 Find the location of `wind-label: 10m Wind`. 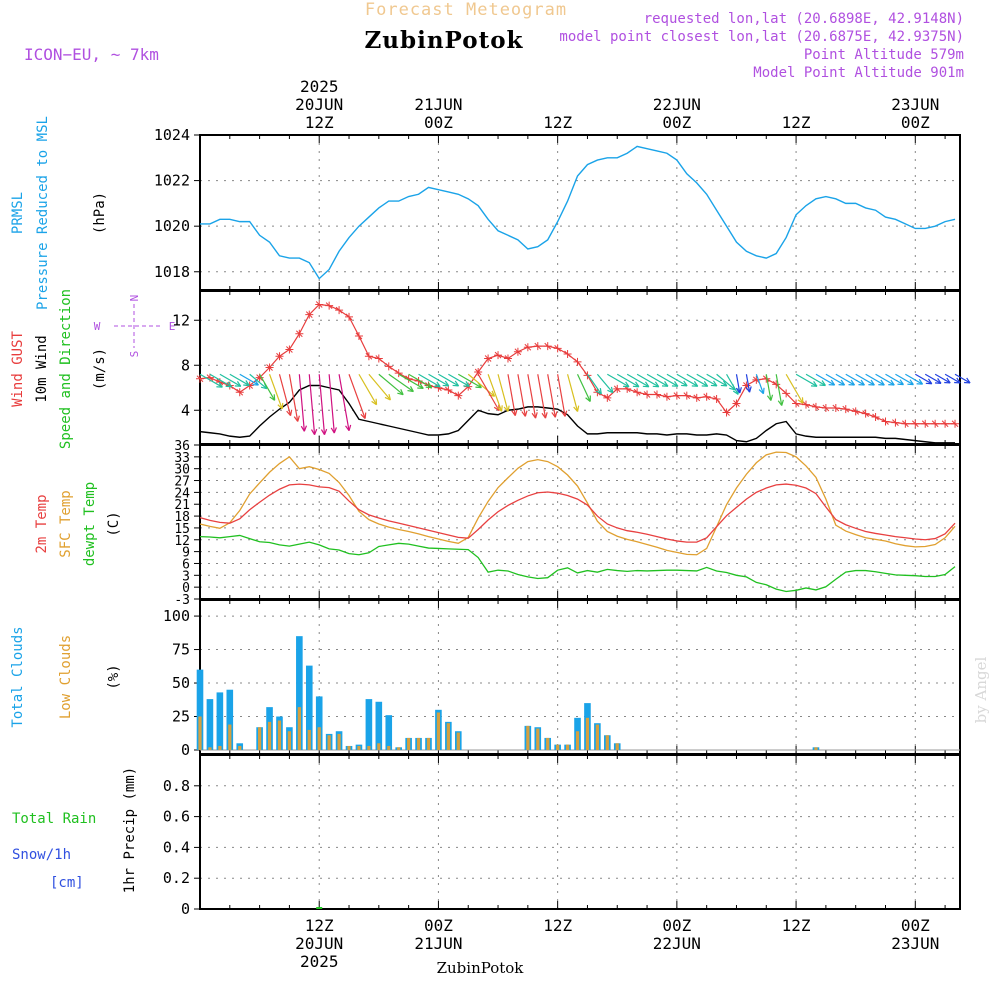

wind-label: 10m Wind is located at coordinates (42, 368).